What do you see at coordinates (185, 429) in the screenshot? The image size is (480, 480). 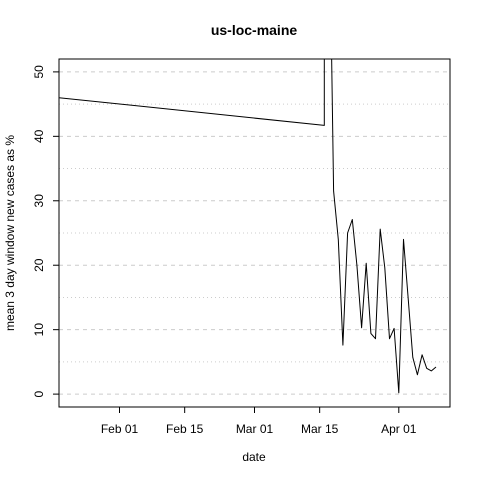 I see `x-tick-label: Feb 15` at bounding box center [185, 429].